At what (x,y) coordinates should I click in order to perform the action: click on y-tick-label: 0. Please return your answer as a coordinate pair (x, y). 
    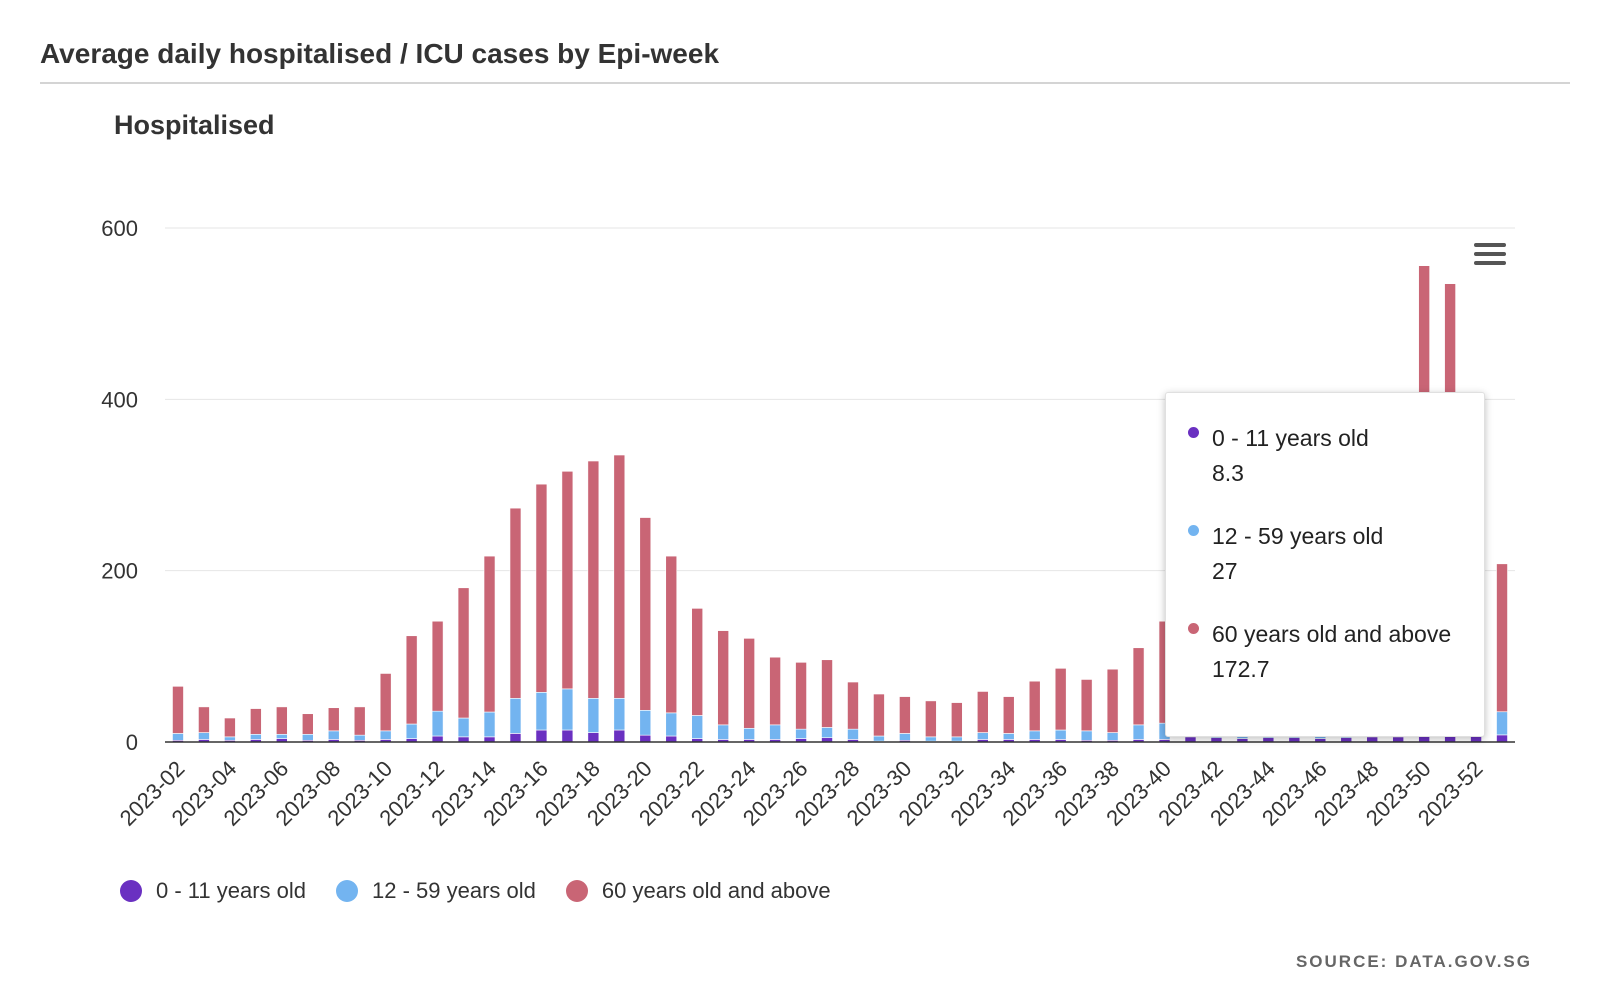
    Looking at the image, I should click on (132, 742).